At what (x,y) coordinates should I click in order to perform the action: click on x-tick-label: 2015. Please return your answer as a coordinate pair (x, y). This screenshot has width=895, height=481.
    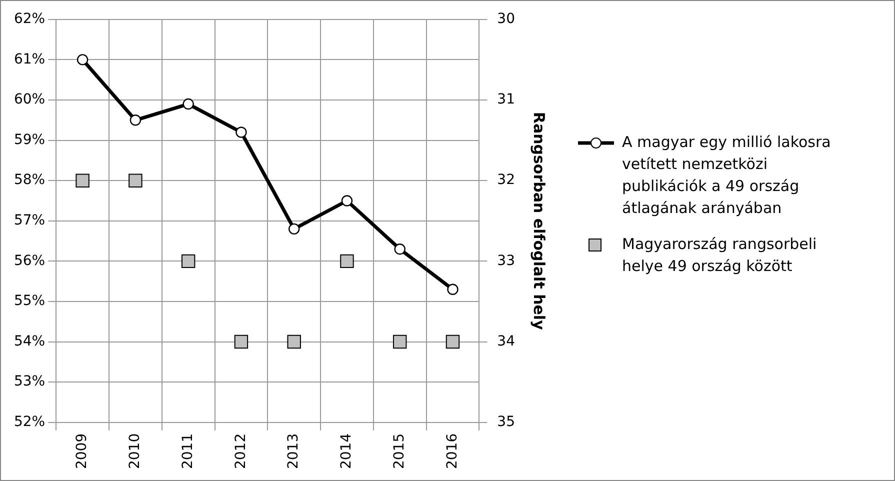
    Looking at the image, I should click on (400, 451).